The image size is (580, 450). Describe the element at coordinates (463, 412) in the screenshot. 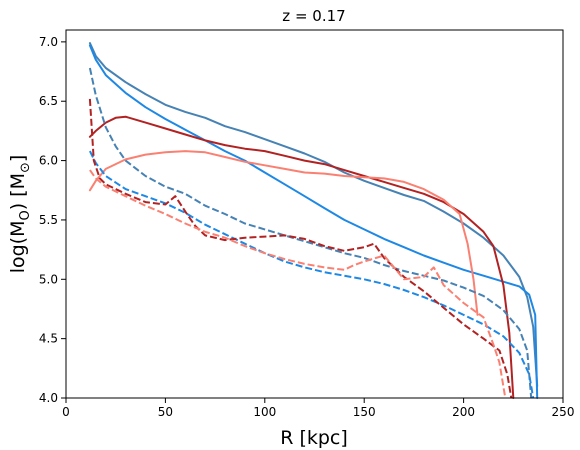

I see `x-tick-label: 200` at that location.